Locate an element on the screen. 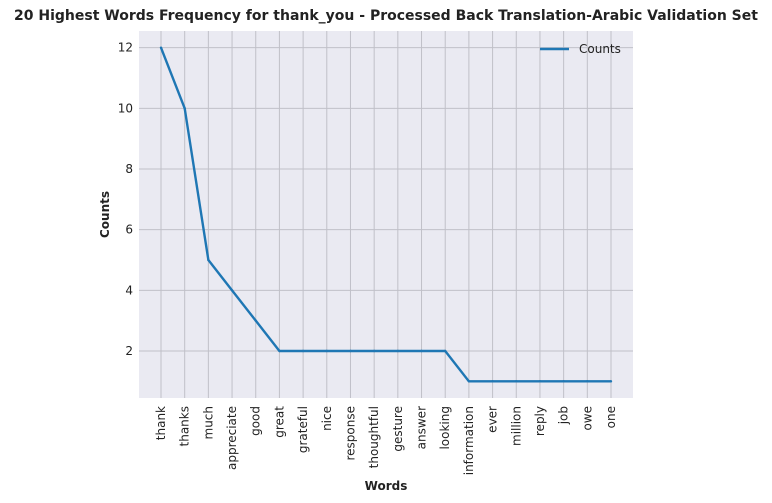 The image size is (772, 503). x-tick-label: appreciate is located at coordinates (232, 438).